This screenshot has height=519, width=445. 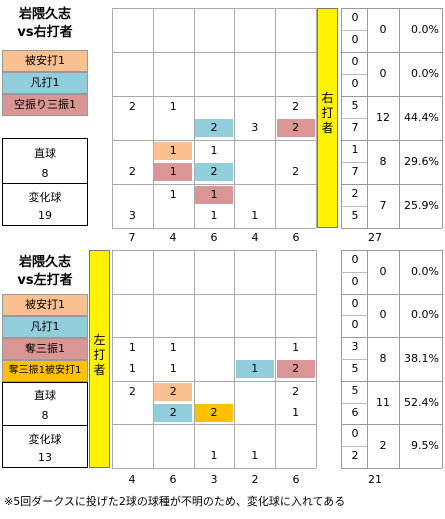 What do you see at coordinates (214, 237) in the screenshot?
I see `section1-coltotal-3: 6` at bounding box center [214, 237].